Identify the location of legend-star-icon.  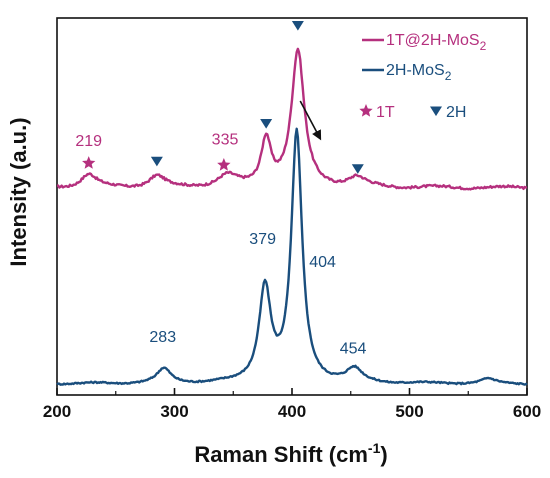
(366, 110).